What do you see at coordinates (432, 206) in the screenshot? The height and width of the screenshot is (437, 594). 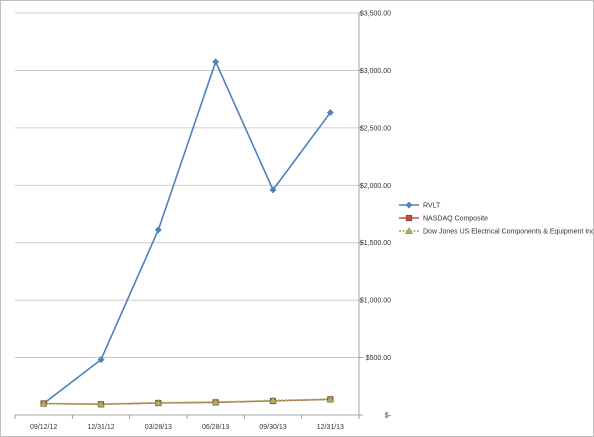 I see `legend-label: RVLT` at bounding box center [432, 206].